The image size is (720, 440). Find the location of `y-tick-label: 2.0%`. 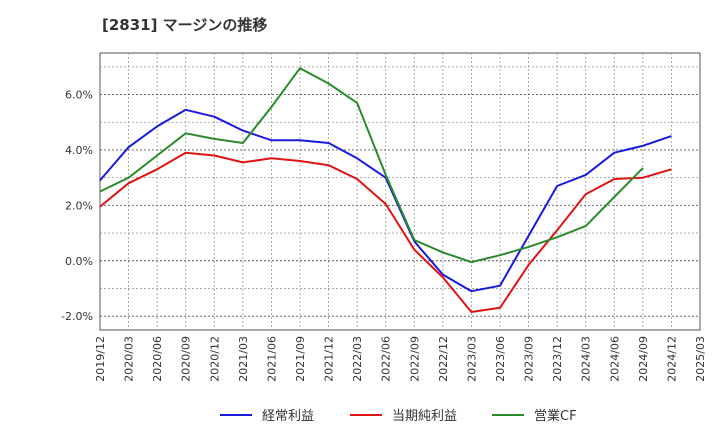

y-tick-label: 2.0% is located at coordinates (79, 205).